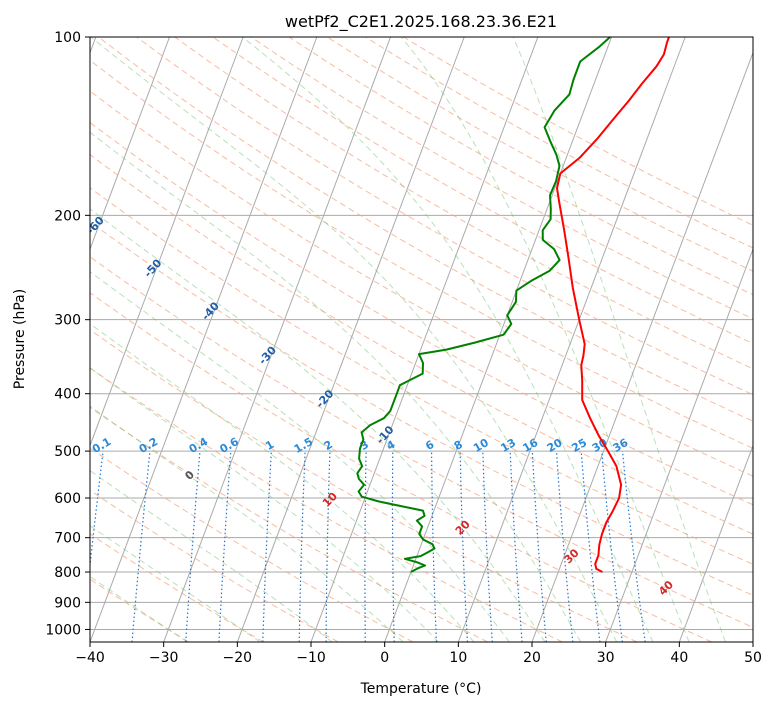  Describe the element at coordinates (63, 630) in the screenshot. I see `y-tick-label: 1000` at that location.